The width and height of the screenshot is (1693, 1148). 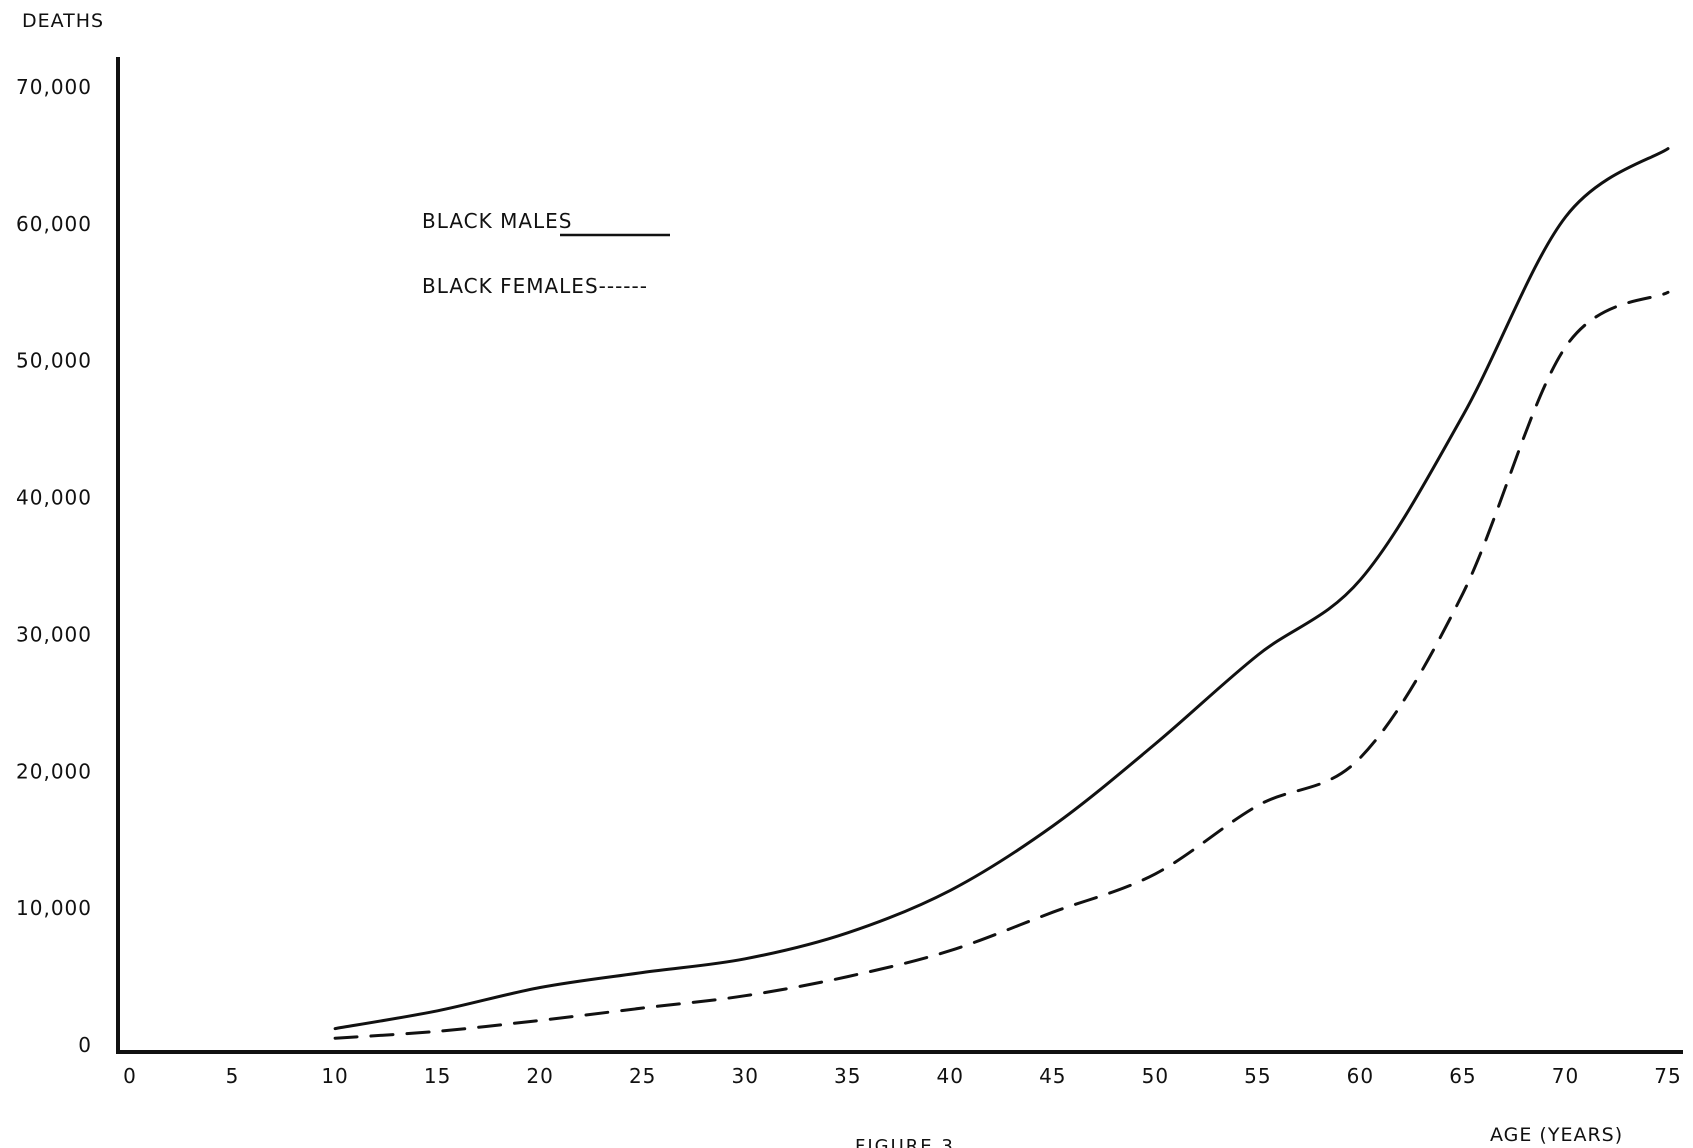 What do you see at coordinates (539, 1076) in the screenshot?
I see `x-tick-label: 20` at bounding box center [539, 1076].